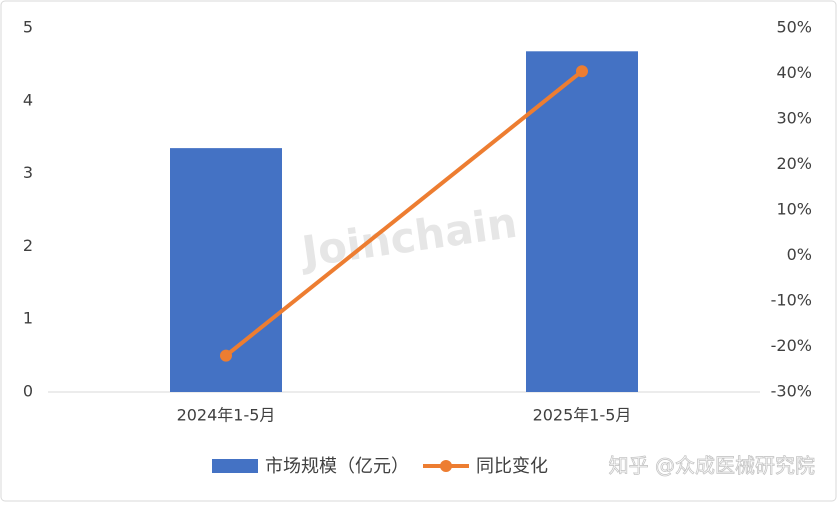 This screenshot has width=837, height=506. Describe the element at coordinates (28, 172) in the screenshot. I see `y-tick-label: 3` at that location.